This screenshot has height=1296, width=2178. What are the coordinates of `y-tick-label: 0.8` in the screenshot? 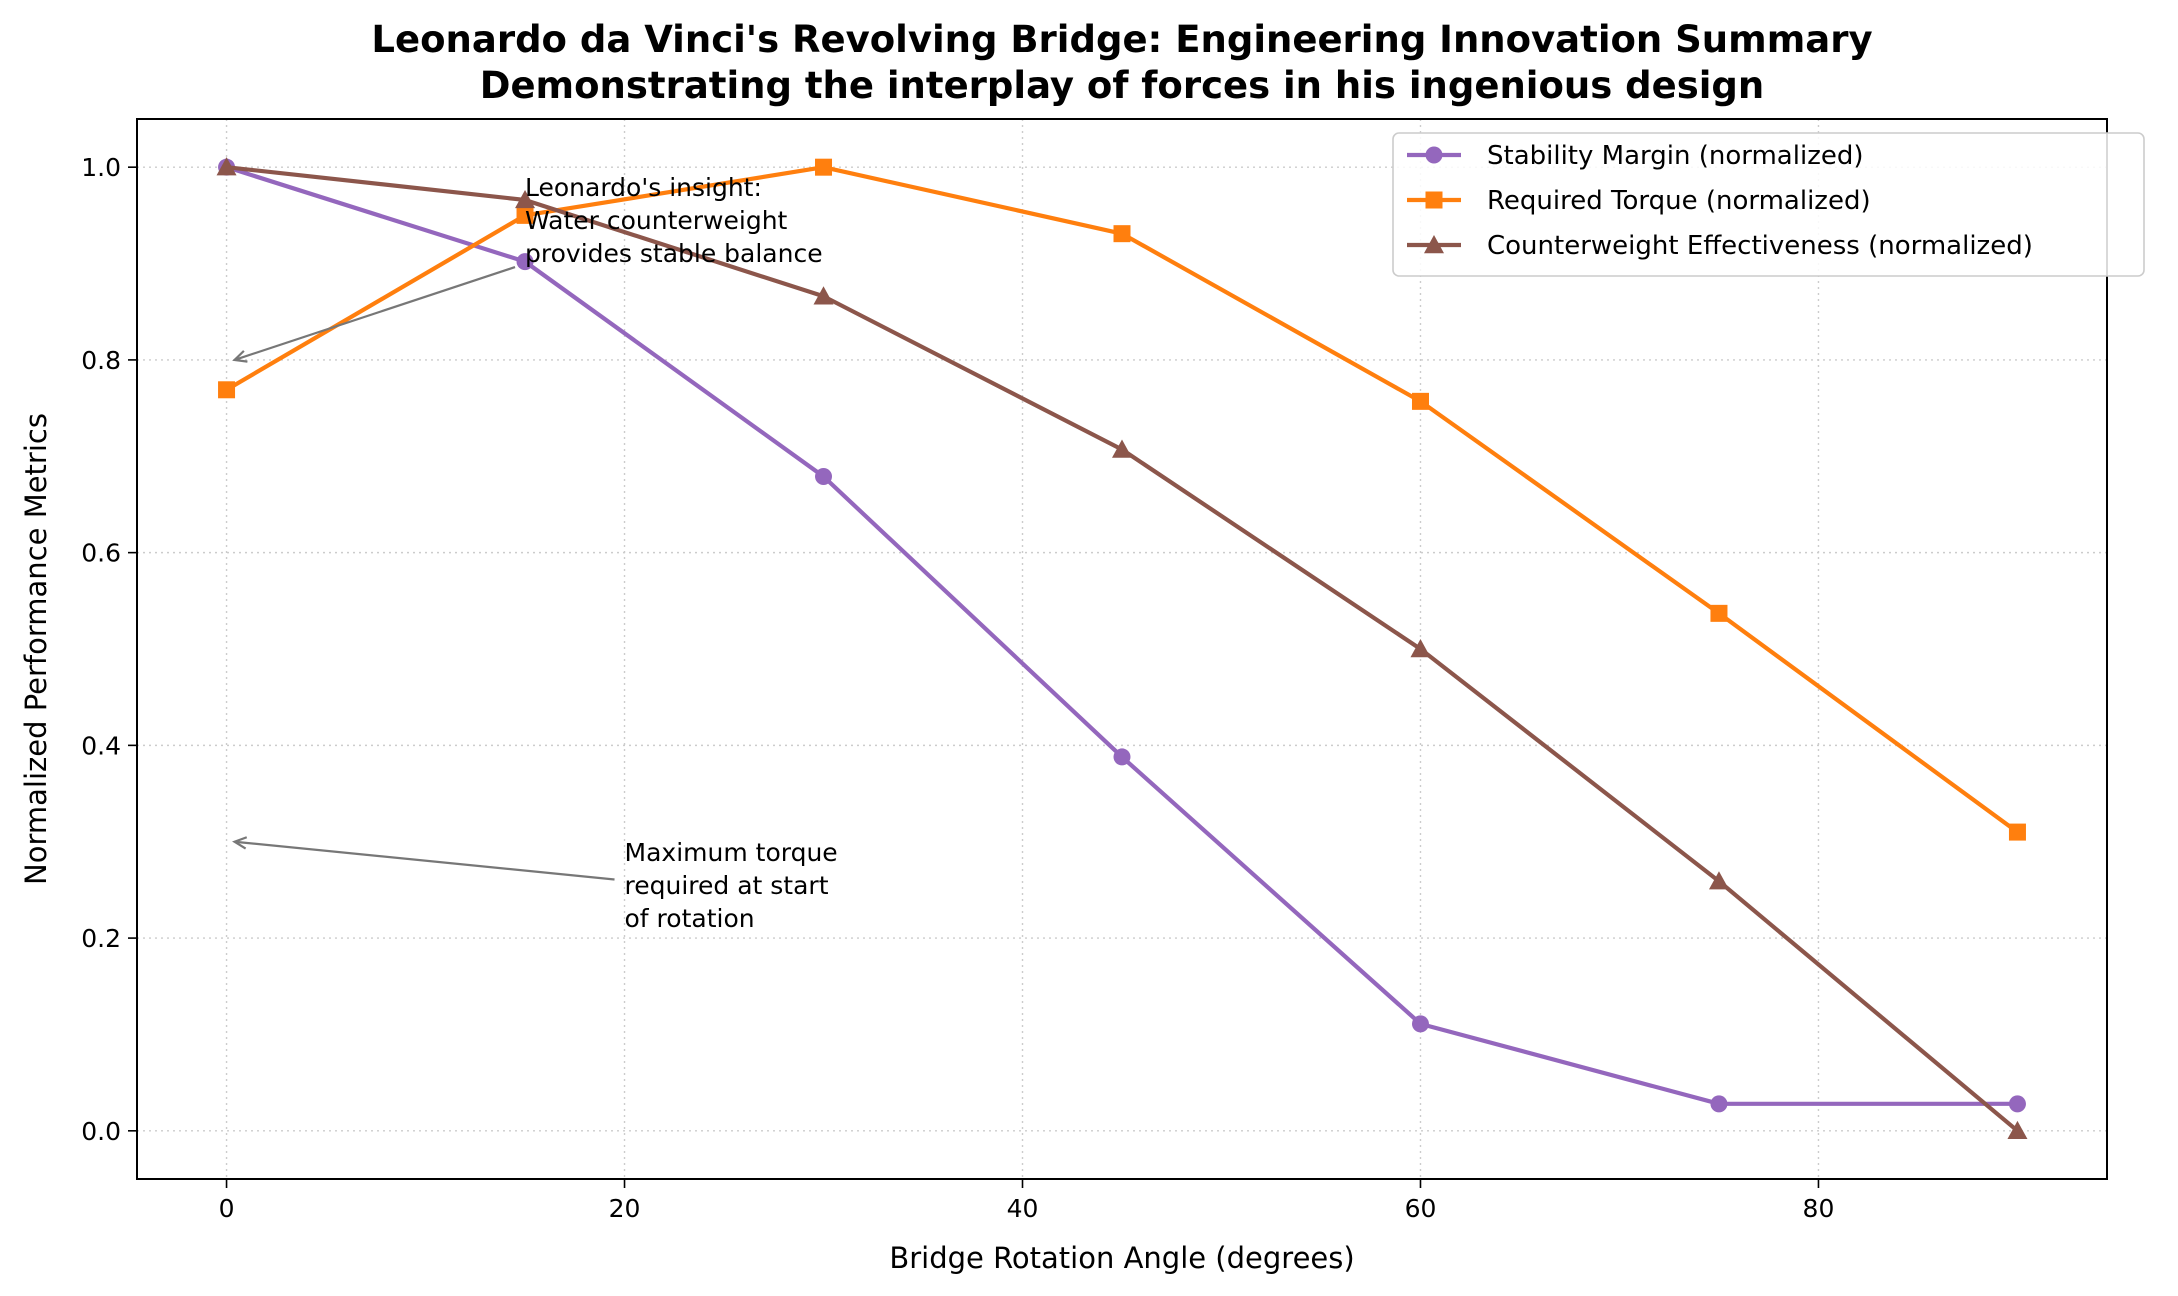 It's located at (101, 360).